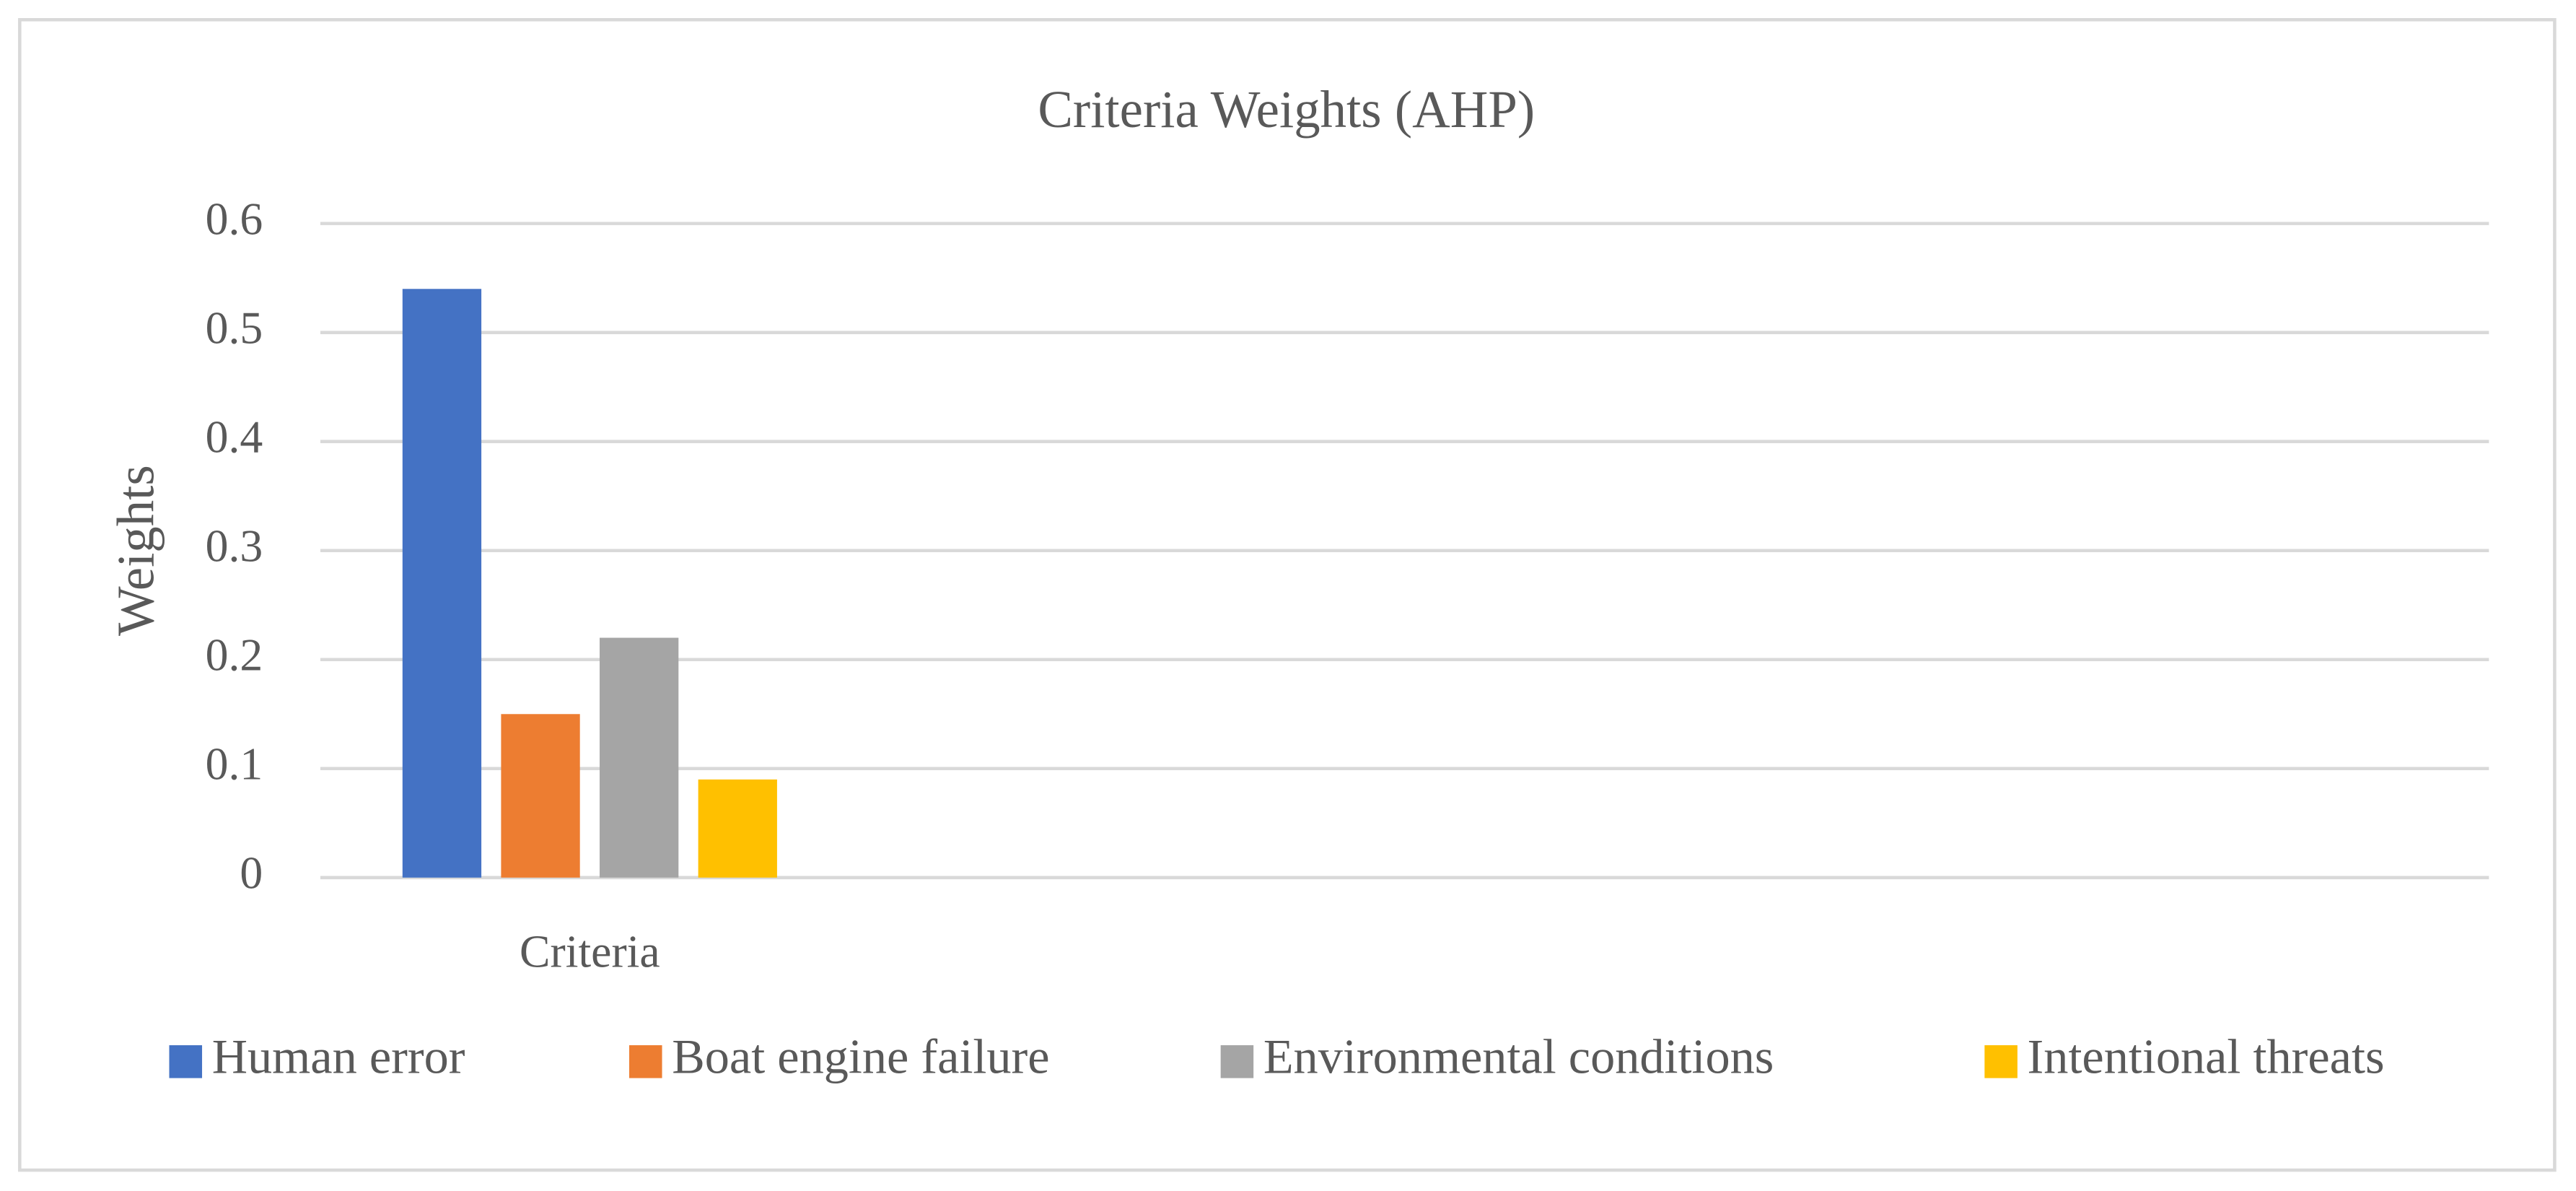 The width and height of the screenshot is (2576, 1191). Describe the element at coordinates (234, 763) in the screenshot. I see `y-tick-label: 0.1` at that location.